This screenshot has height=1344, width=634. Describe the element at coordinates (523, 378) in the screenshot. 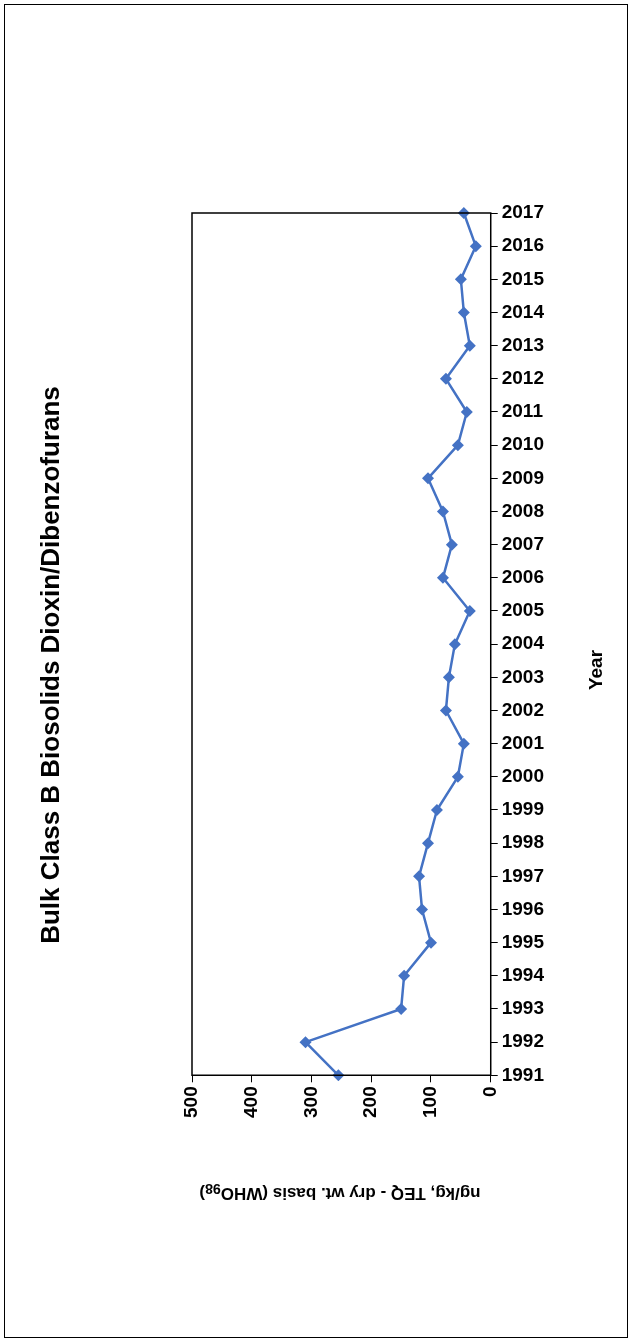

I see `y-tick-label: 2012` at that location.